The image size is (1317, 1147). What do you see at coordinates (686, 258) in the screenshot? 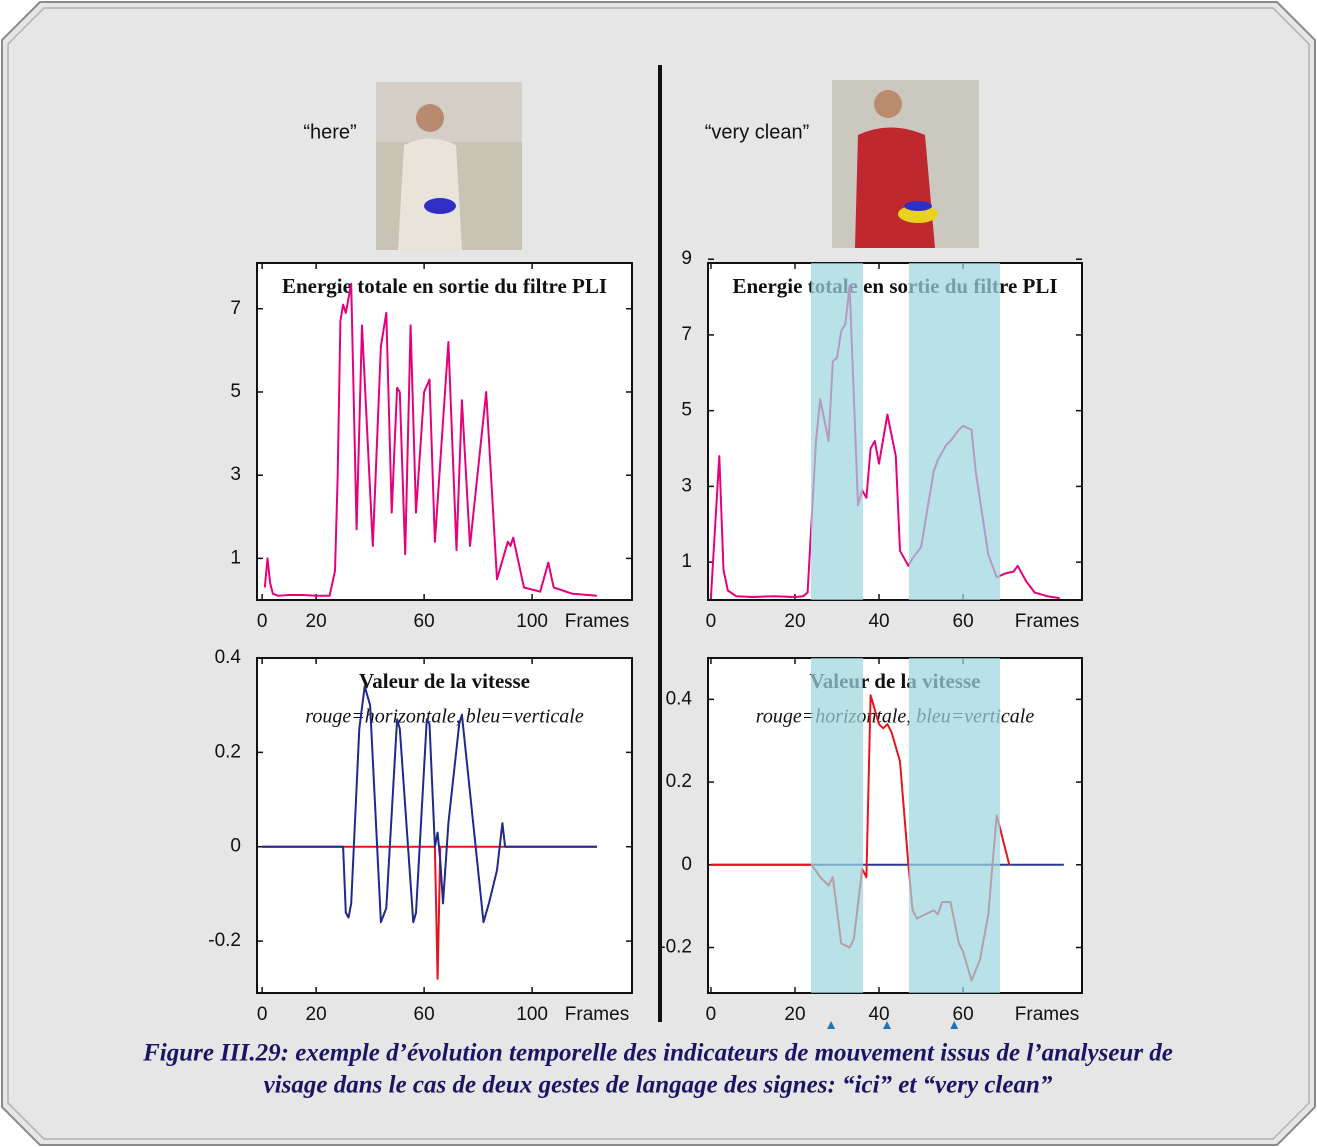
I see `y-tick-label: 9` at bounding box center [686, 258].